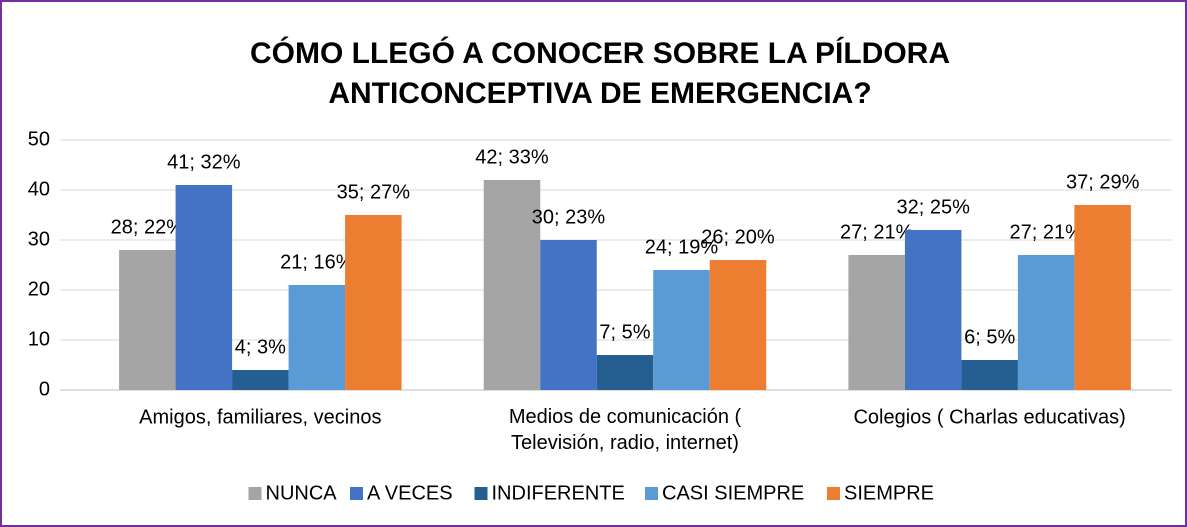  I want to click on chart-title: CÓMO LLEGÓ A CONOCER SOBRE LA PÍLDORA, so click(600, 53).